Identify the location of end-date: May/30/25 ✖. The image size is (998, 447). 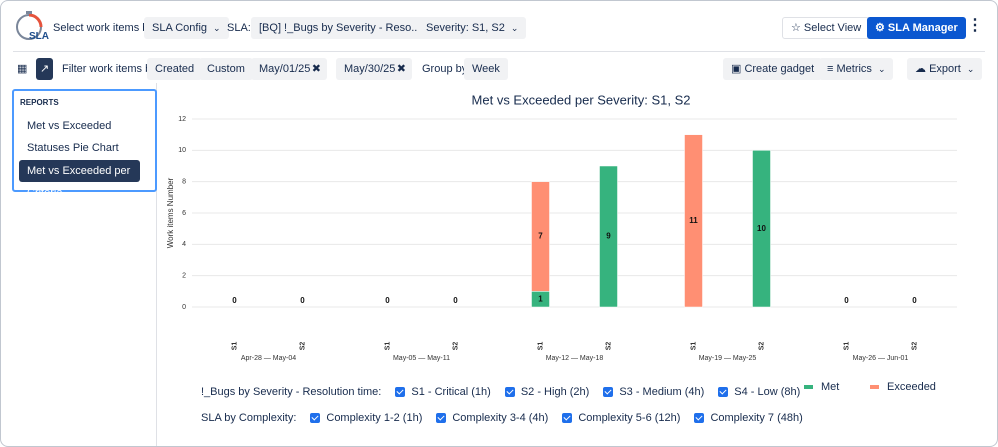
(374, 69).